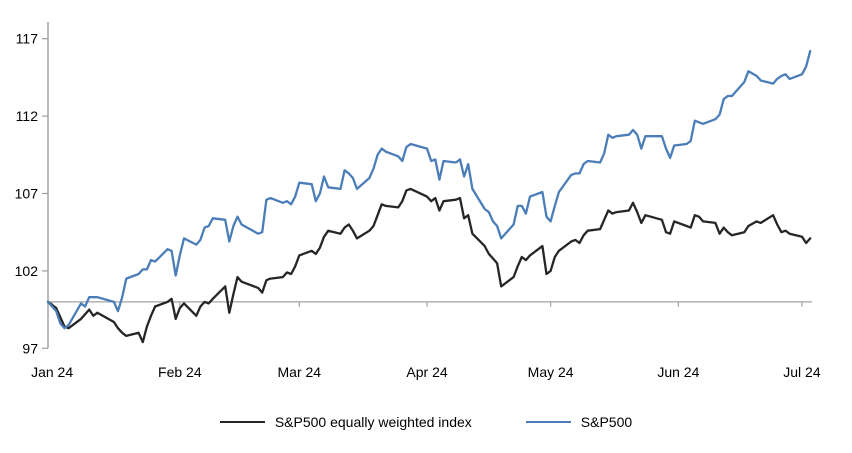  What do you see at coordinates (30, 348) in the screenshot?
I see `y-axis-tick-label: 97` at bounding box center [30, 348].